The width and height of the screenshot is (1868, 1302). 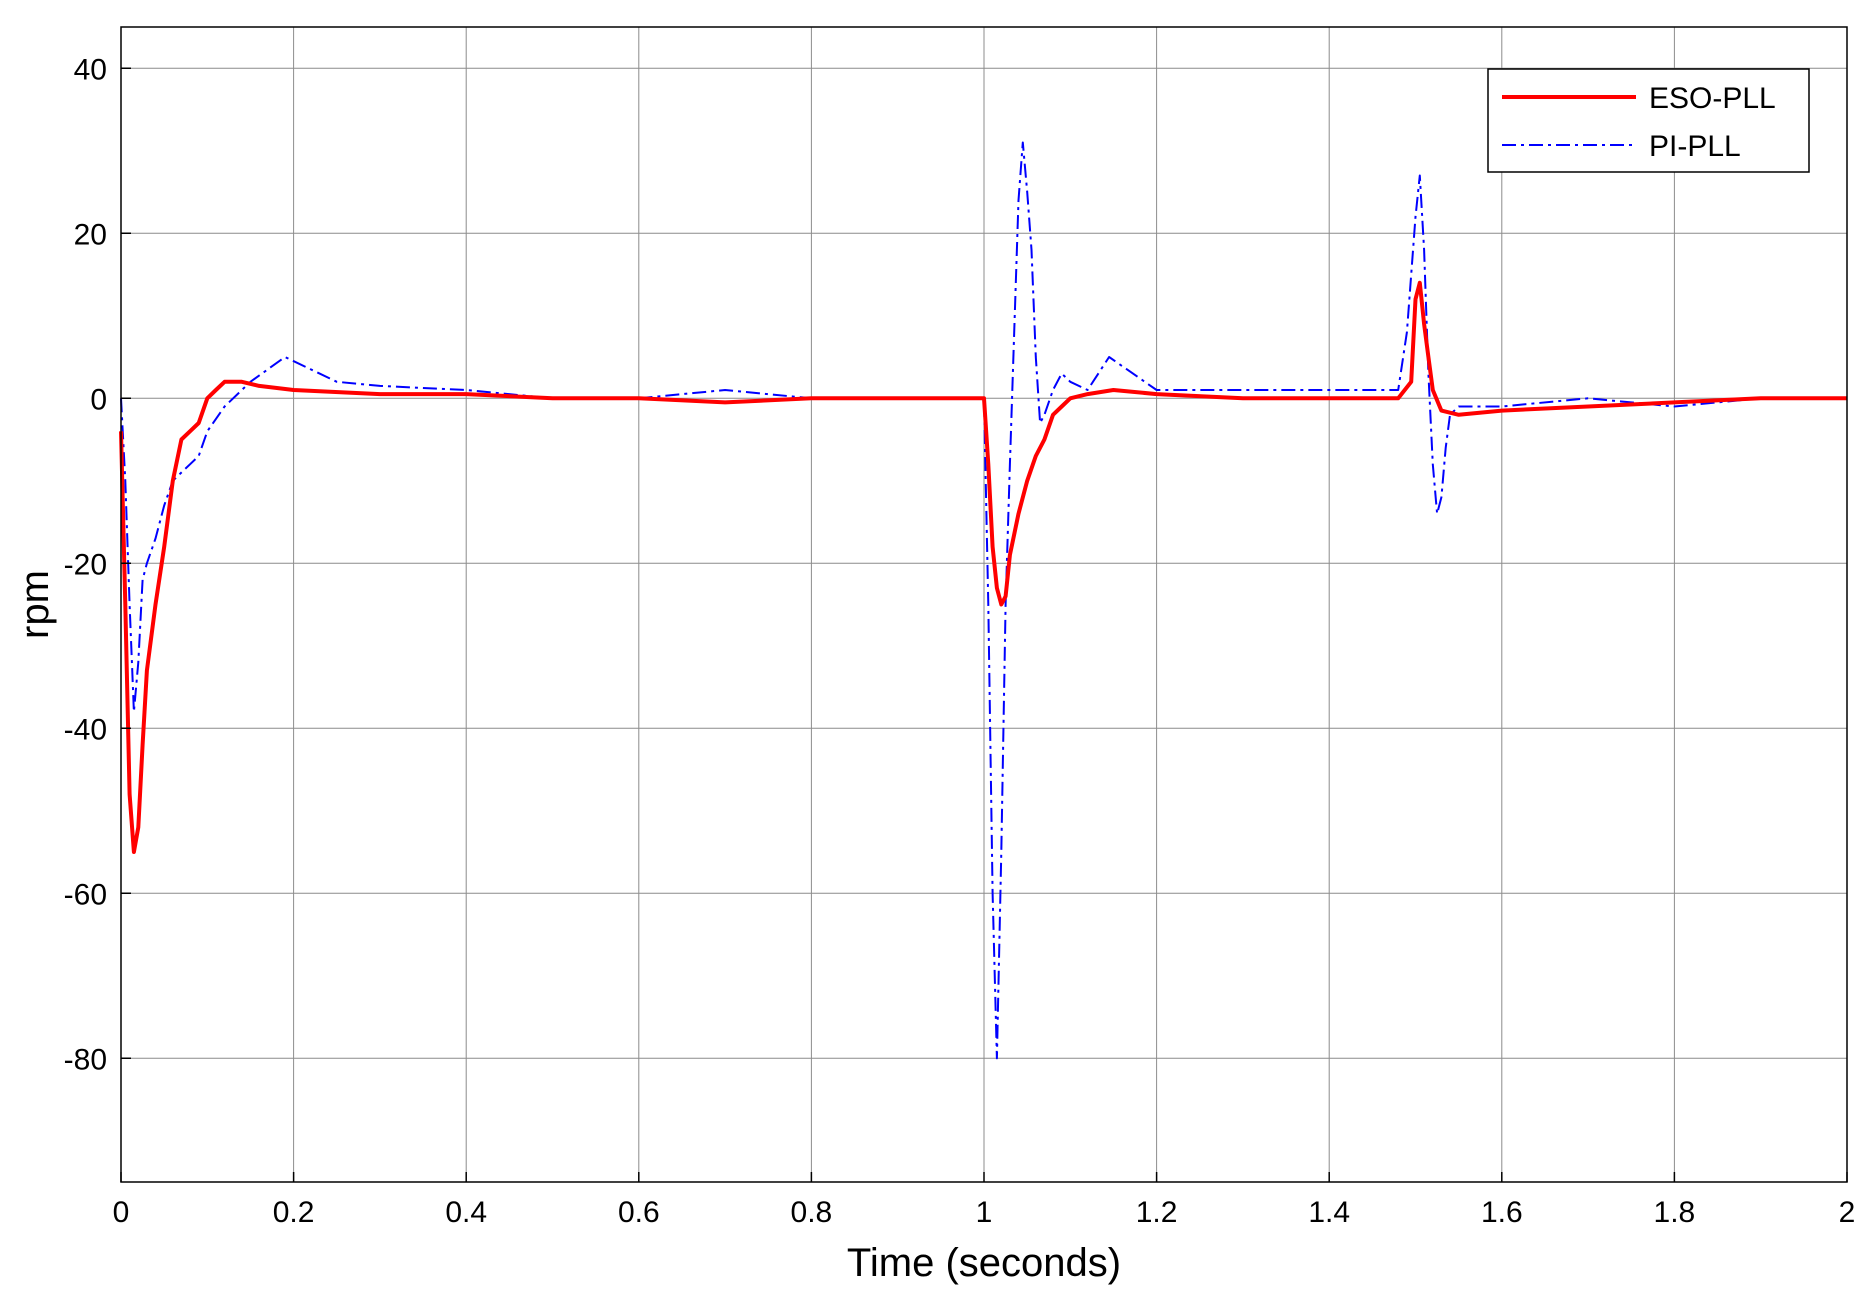 What do you see at coordinates (121, 1212) in the screenshot?
I see `x-tick-label: 0` at bounding box center [121, 1212].